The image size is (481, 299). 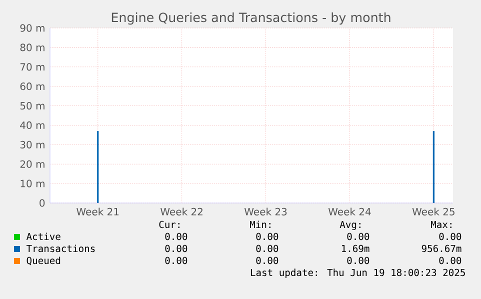 I want to click on text: Last update: Thu Jun 19 18:00:23 2025, so click(x=357, y=273).